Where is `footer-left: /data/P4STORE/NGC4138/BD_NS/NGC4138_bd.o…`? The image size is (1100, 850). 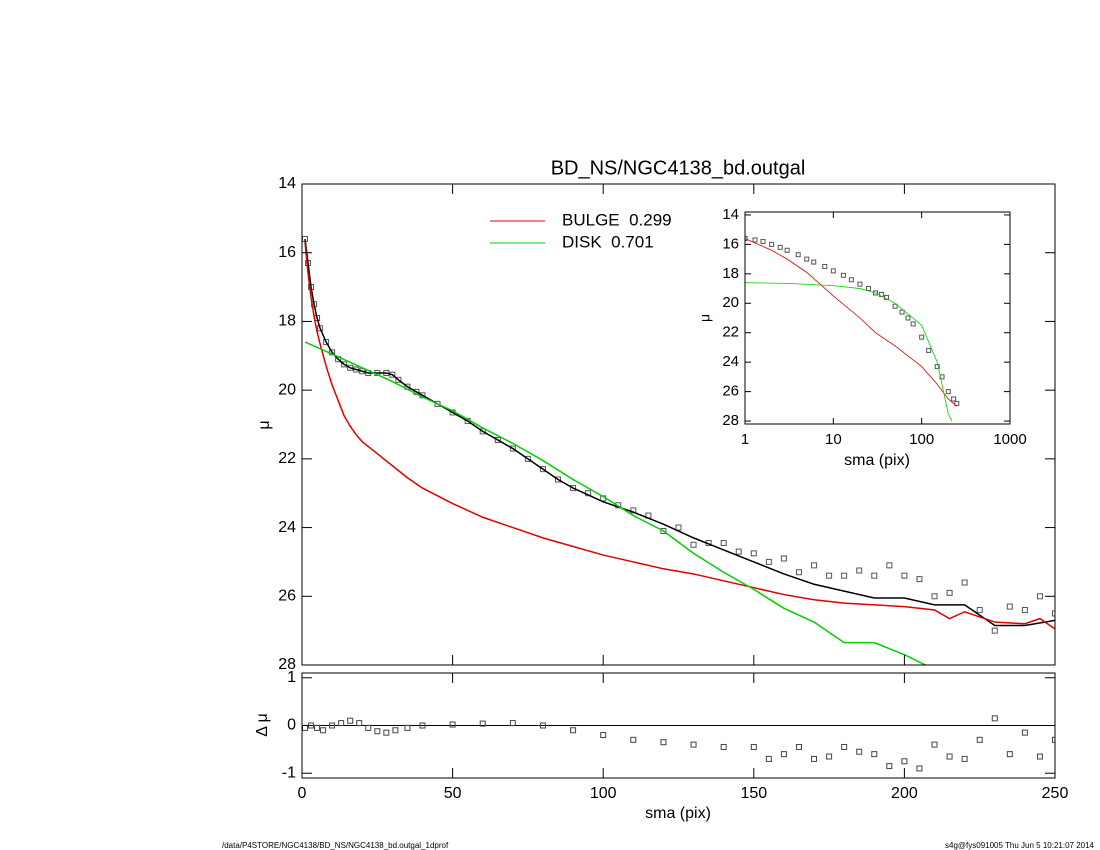
footer-left: /data/P4STORE/NGC4138/BD_NS/NGC4138_bd.o… is located at coordinates (335, 845).